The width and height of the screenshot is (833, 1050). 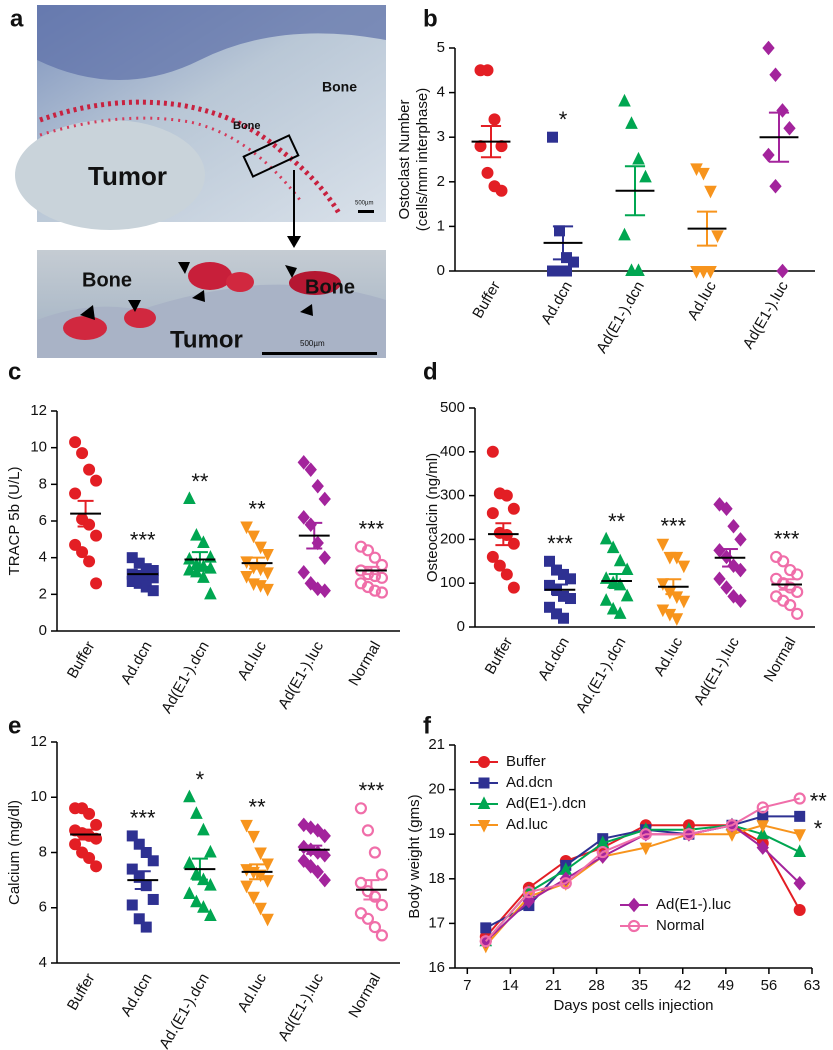 I want to click on series-line, so click(x=643, y=881).